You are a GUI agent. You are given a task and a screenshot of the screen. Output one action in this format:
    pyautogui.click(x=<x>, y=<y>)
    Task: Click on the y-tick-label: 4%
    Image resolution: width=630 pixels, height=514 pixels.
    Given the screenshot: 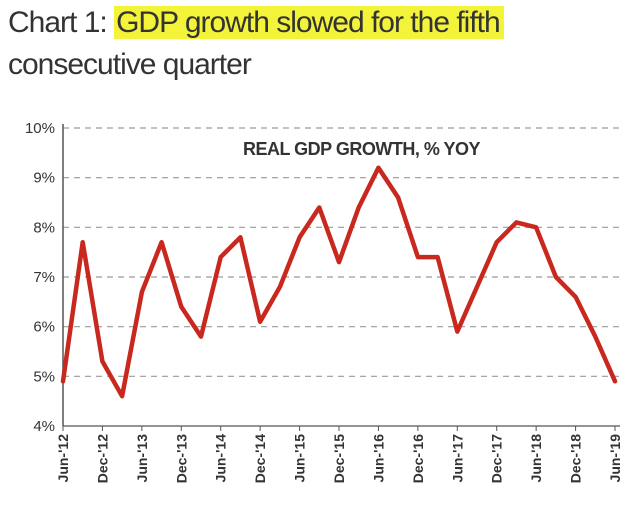 What is the action you would take?
    pyautogui.click(x=44, y=426)
    